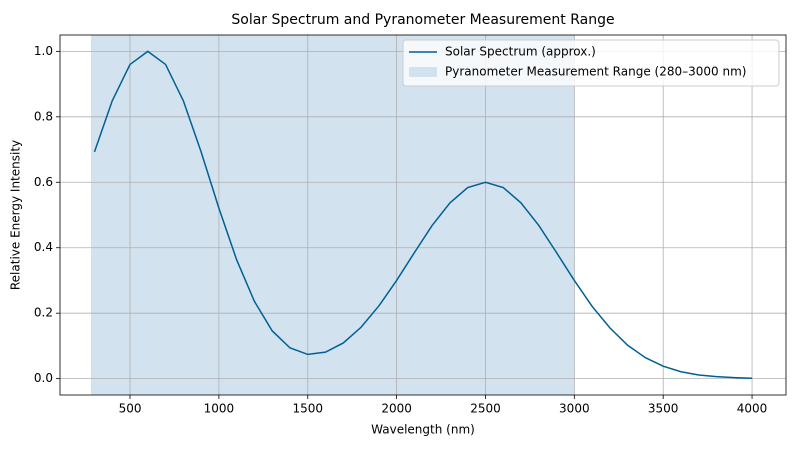 This screenshot has width=795, height=450. I want to click on x-tick-label: 2500, so click(485, 409).